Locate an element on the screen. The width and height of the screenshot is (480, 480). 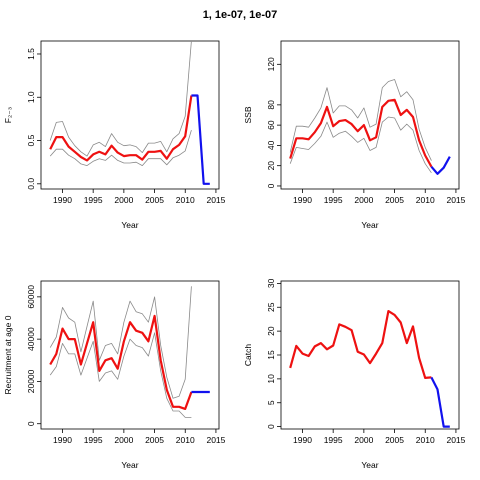
y-tick-label: 1.0 is located at coordinates (31, 97).